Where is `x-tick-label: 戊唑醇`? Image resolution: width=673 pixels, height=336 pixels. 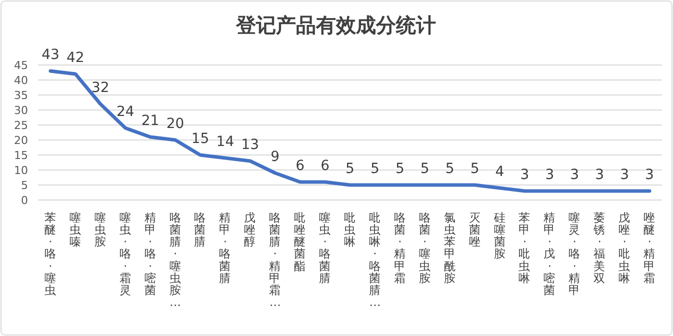
x-tick-label: 戊唑醇 is located at coordinates (250, 229).